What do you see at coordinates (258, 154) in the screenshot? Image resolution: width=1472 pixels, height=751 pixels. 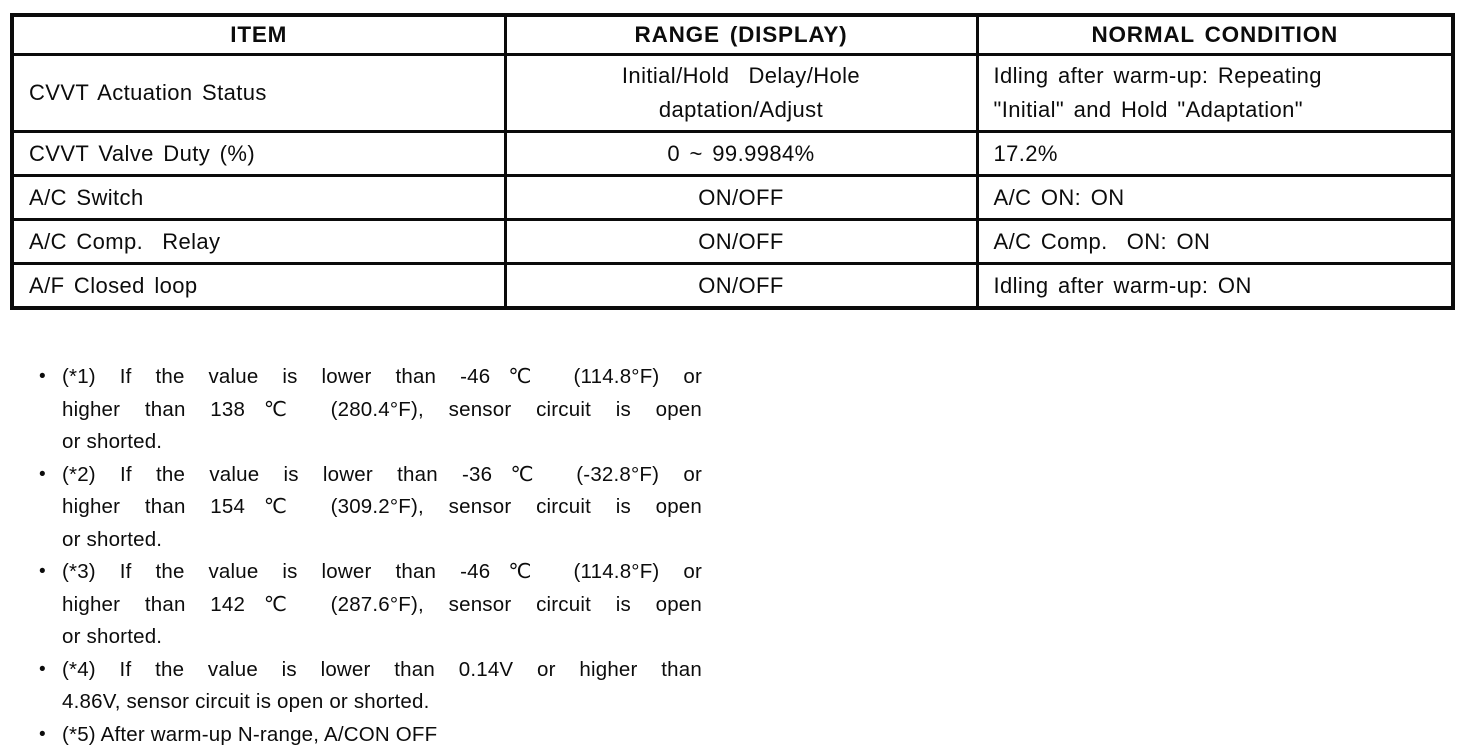 I see `cell-item: CVVT Valve Duty (%)` at bounding box center [258, 154].